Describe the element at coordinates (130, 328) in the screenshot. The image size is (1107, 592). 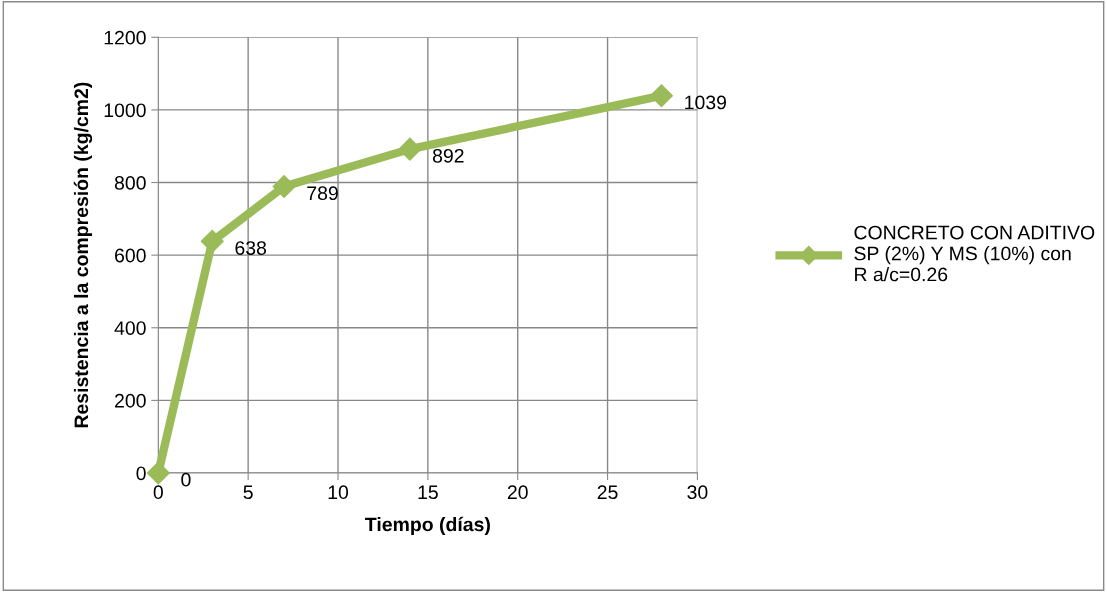
I see `y-tick-label: 400` at that location.